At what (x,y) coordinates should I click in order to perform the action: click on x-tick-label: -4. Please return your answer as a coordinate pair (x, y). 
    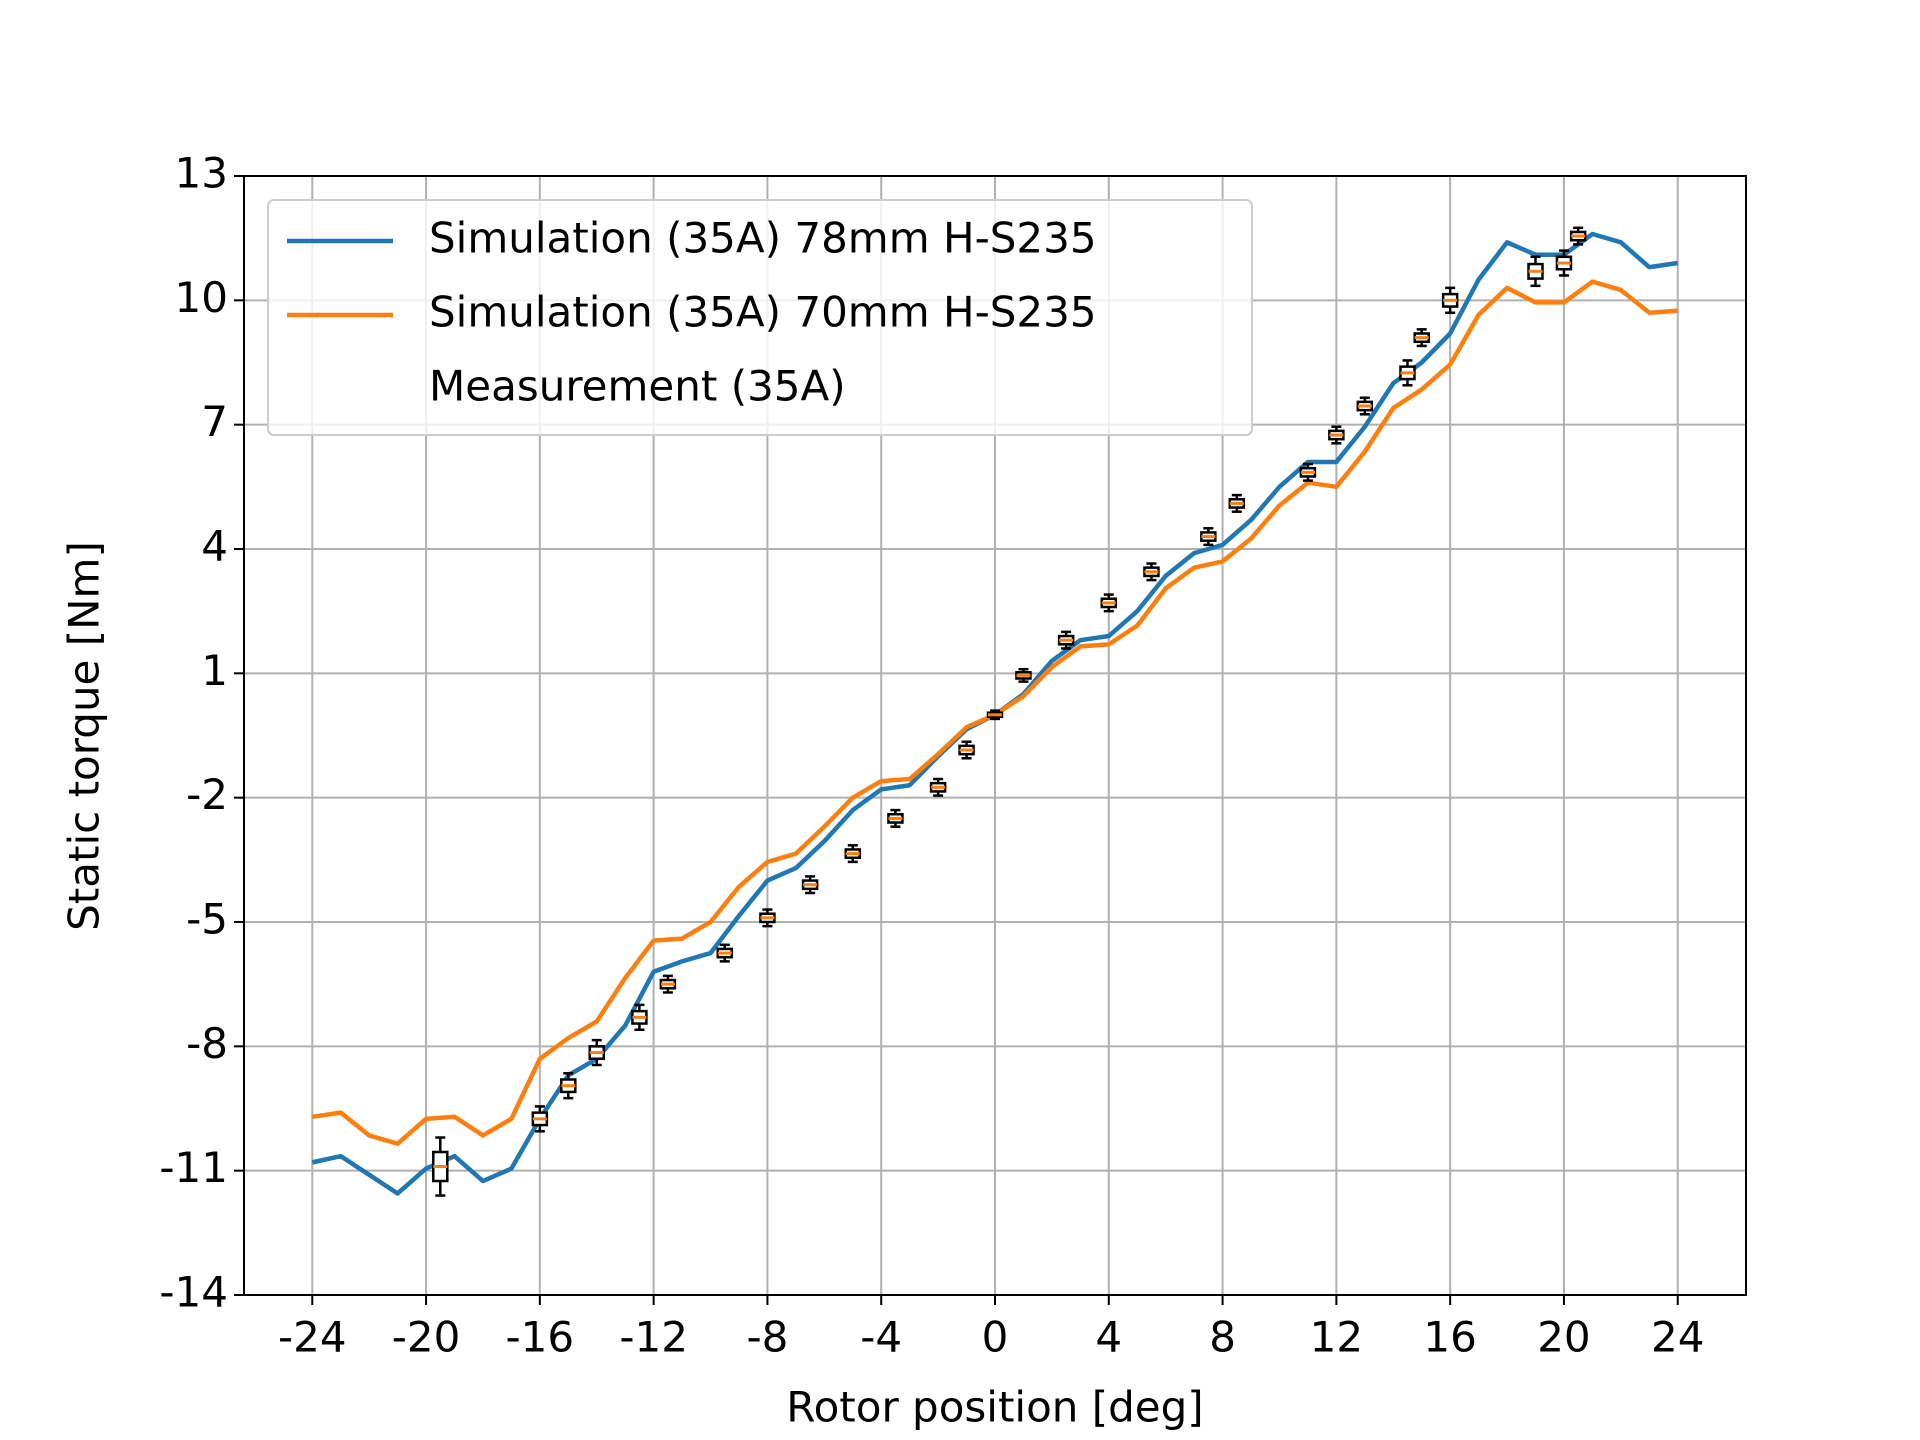
    Looking at the image, I should click on (881, 1337).